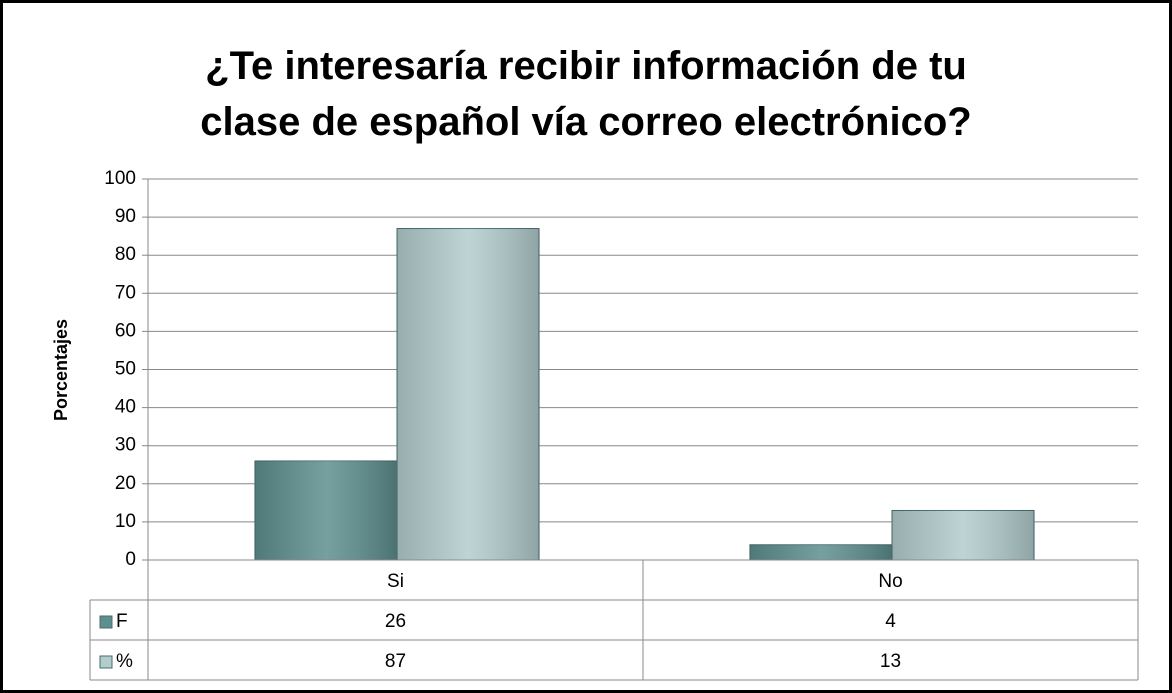  I want to click on y-axis-label: Porcentajes, so click(61, 370).